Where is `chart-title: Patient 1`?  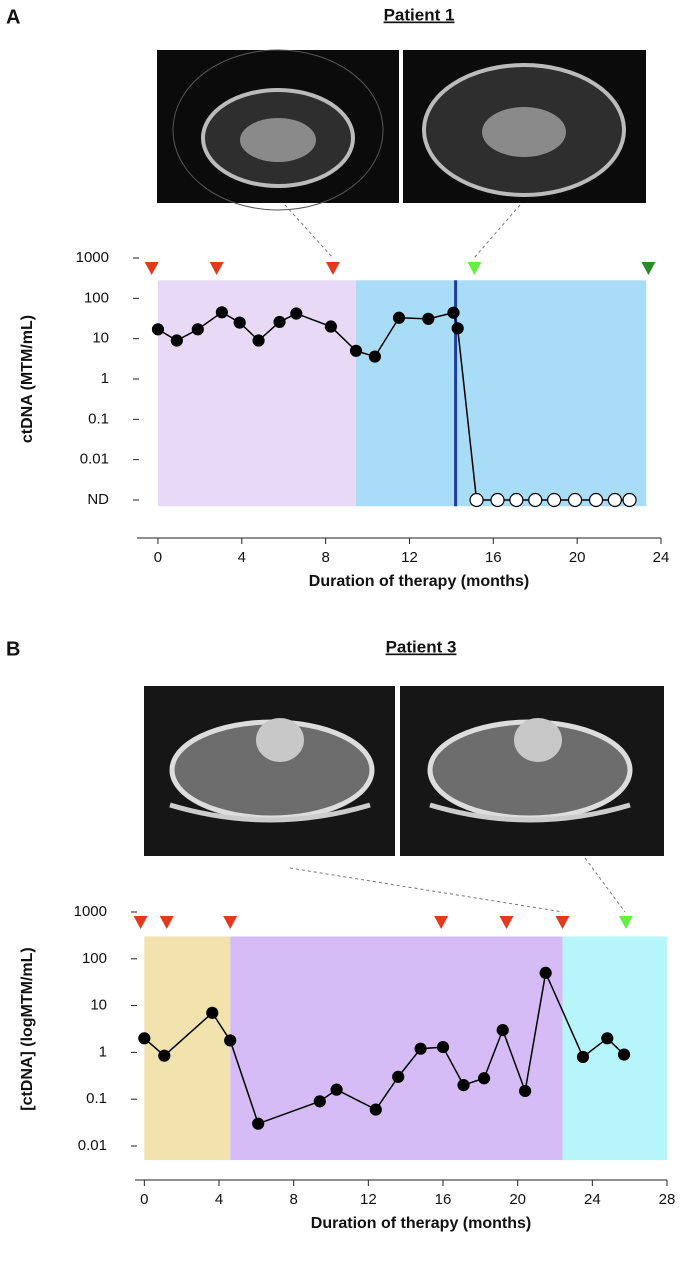 chart-title: Patient 1 is located at coordinates (419, 14).